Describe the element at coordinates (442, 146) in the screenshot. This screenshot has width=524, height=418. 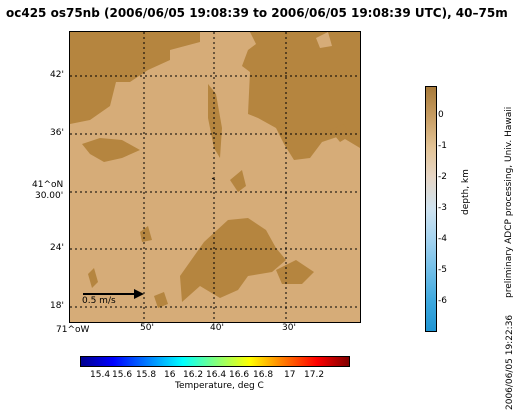
I see `depth-tick-1: -1` at that location.